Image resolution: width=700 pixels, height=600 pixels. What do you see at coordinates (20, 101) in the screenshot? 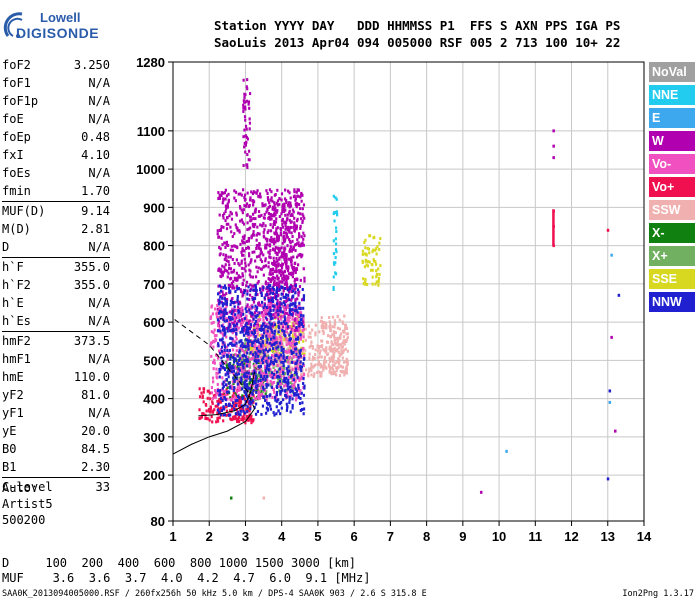
I see `param-key: foF1p` at bounding box center [20, 101].